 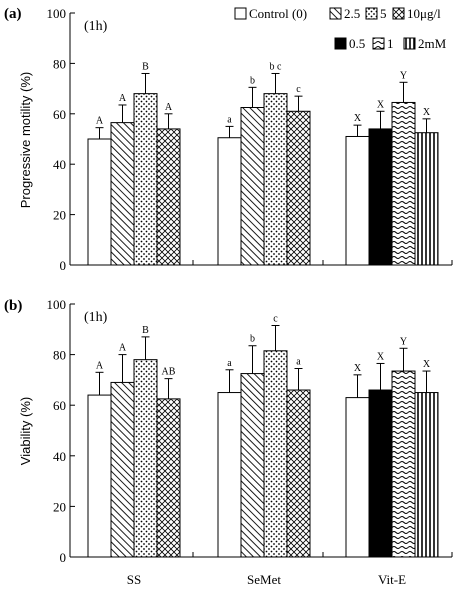 I want to click on panel-a-y-axis-title: Progressive motility (%), so click(x=25, y=140).